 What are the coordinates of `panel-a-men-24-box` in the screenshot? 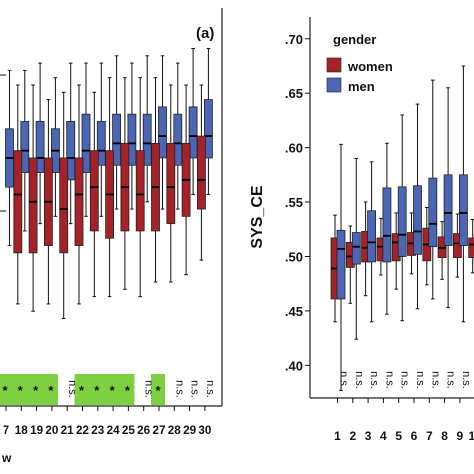 It's located at (116, 139).